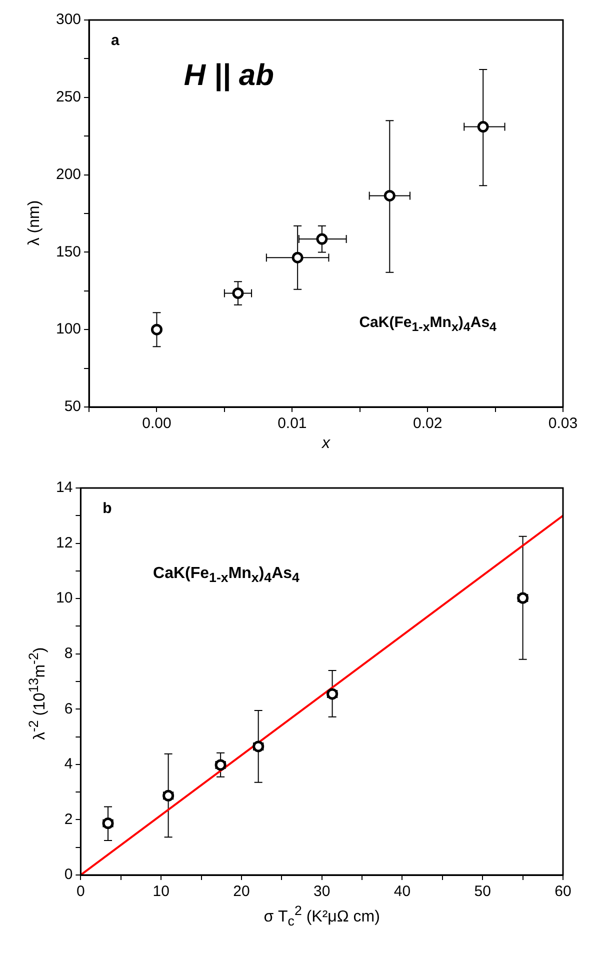 The height and width of the screenshot is (960, 597). Describe the element at coordinates (402, 891) in the screenshot. I see `x-tick-label: 40` at that location.